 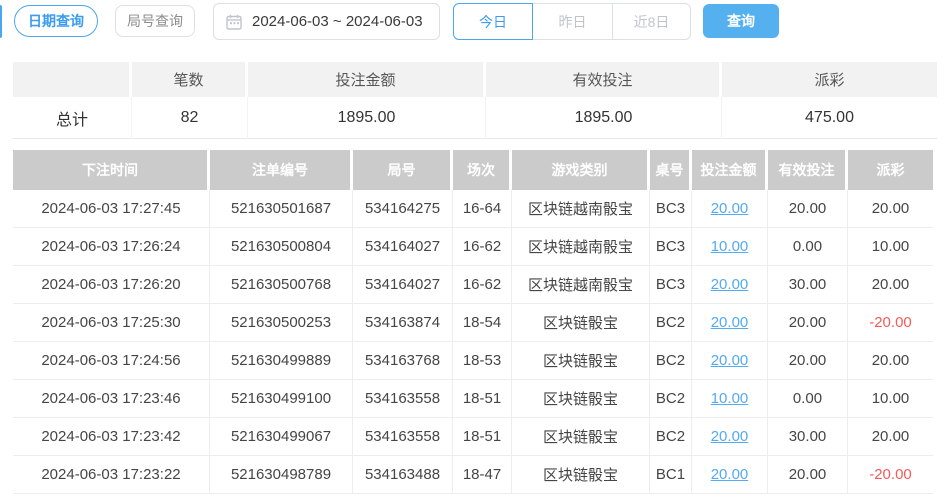 What do you see at coordinates (281, 247) in the screenshot?
I see `cell-order-id: 521630500804` at bounding box center [281, 247].